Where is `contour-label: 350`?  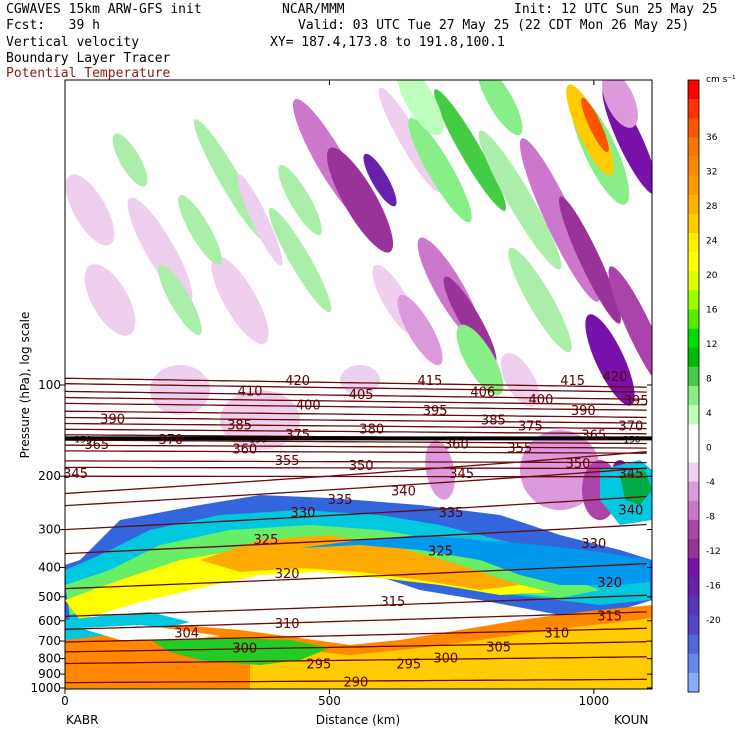 contour-label: 350 is located at coordinates (361, 466).